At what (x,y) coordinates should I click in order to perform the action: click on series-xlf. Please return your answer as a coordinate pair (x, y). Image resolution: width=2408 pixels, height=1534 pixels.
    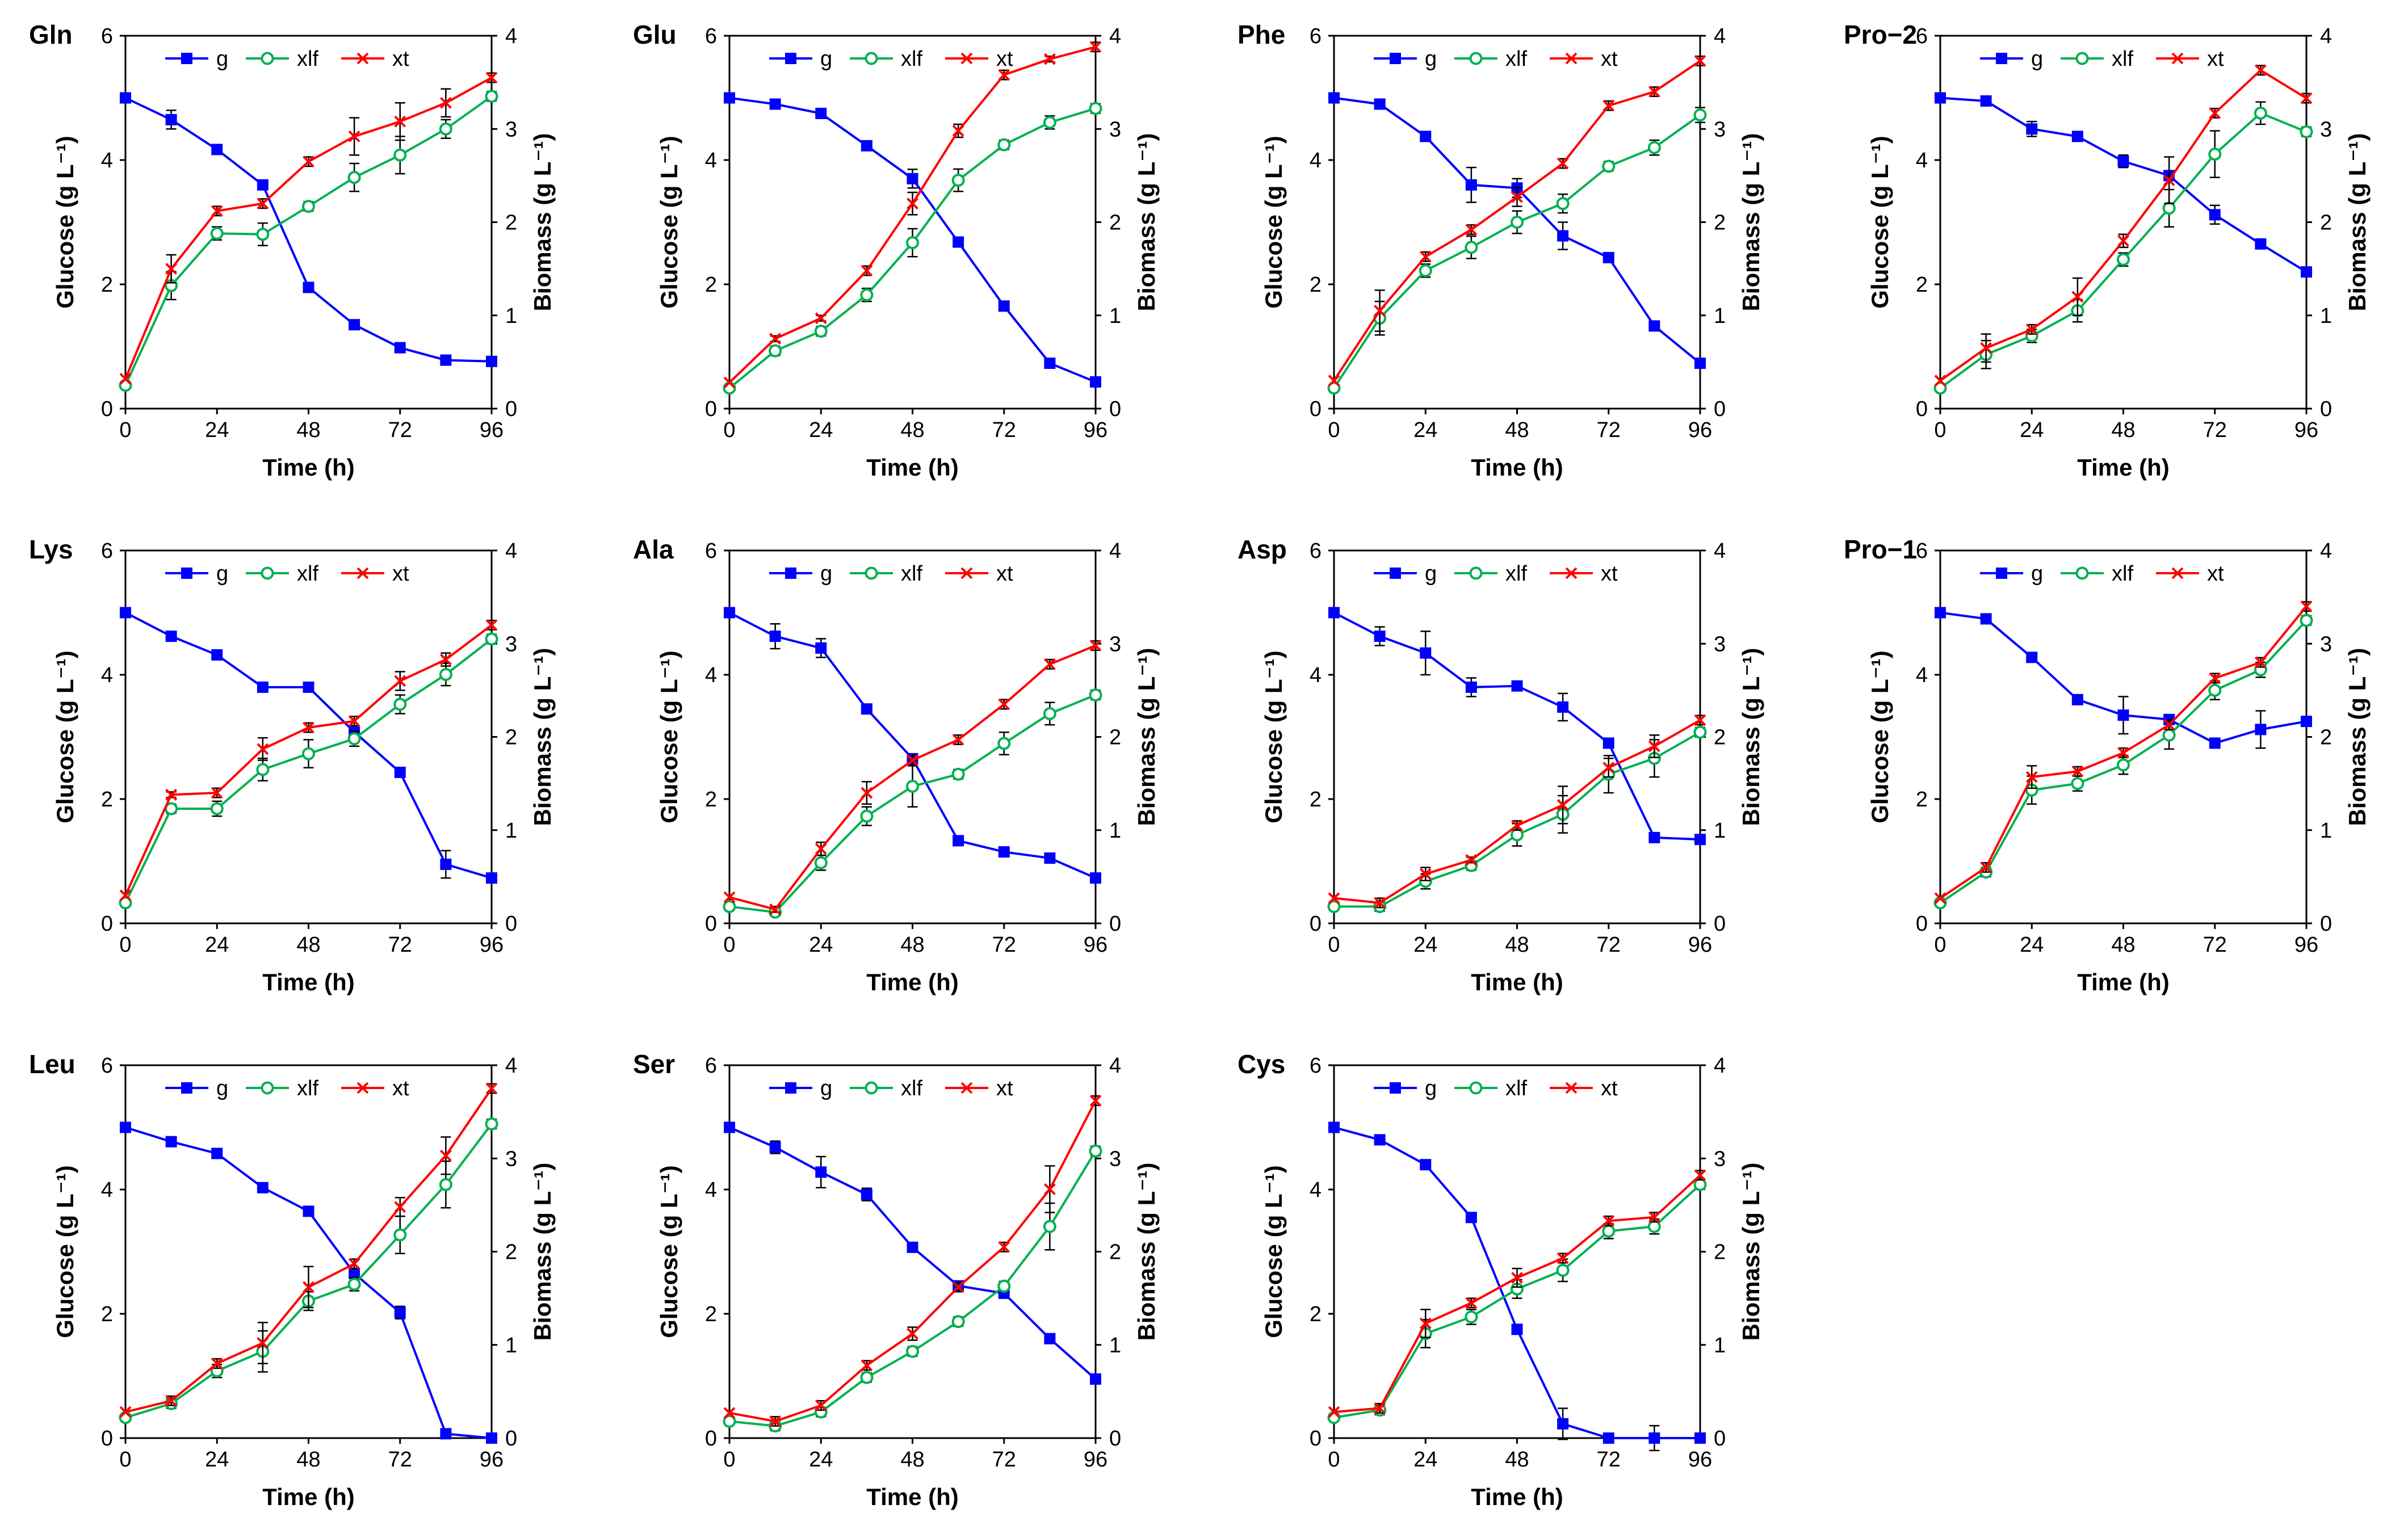
    Looking at the image, I should click on (1517, 251).